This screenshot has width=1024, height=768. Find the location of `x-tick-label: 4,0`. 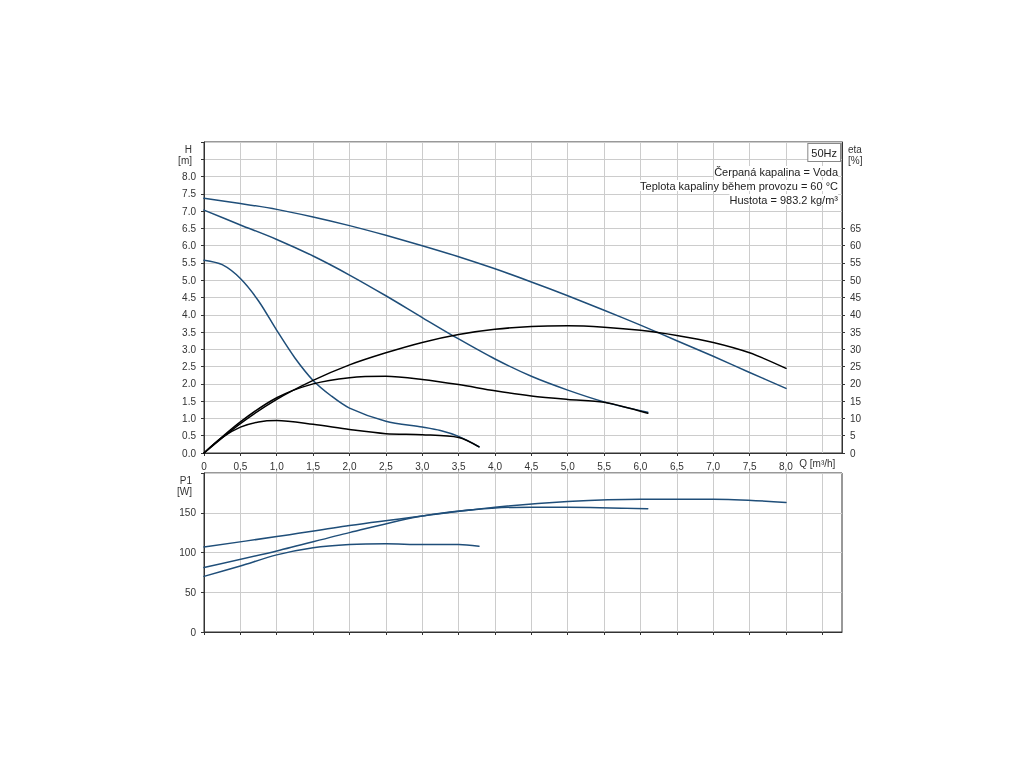

x-tick-label: 4,0 is located at coordinates (495, 466).